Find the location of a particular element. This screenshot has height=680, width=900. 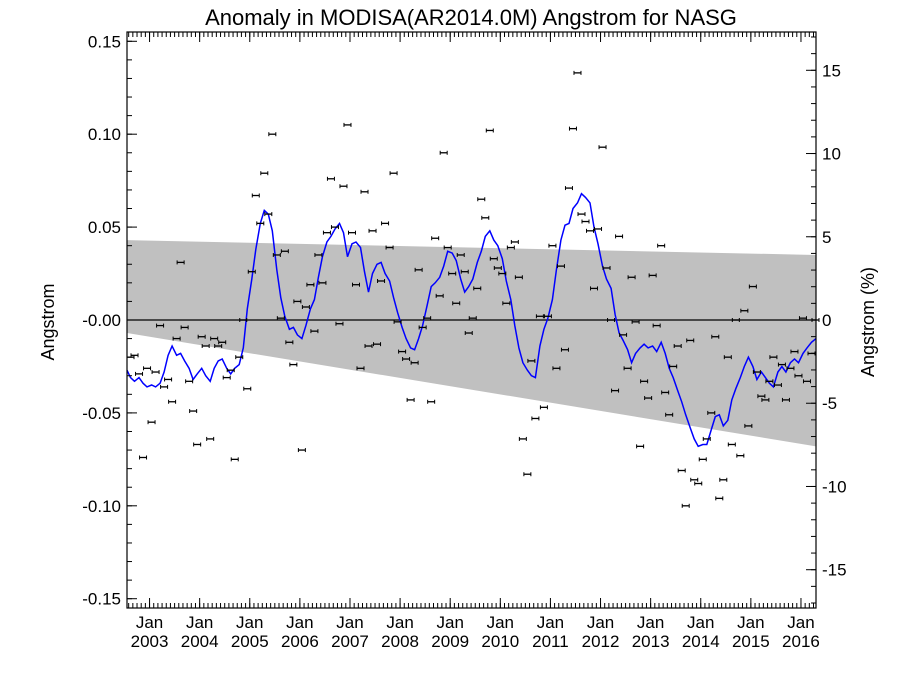

y-tick-label-right: 0 is located at coordinates (826, 320).